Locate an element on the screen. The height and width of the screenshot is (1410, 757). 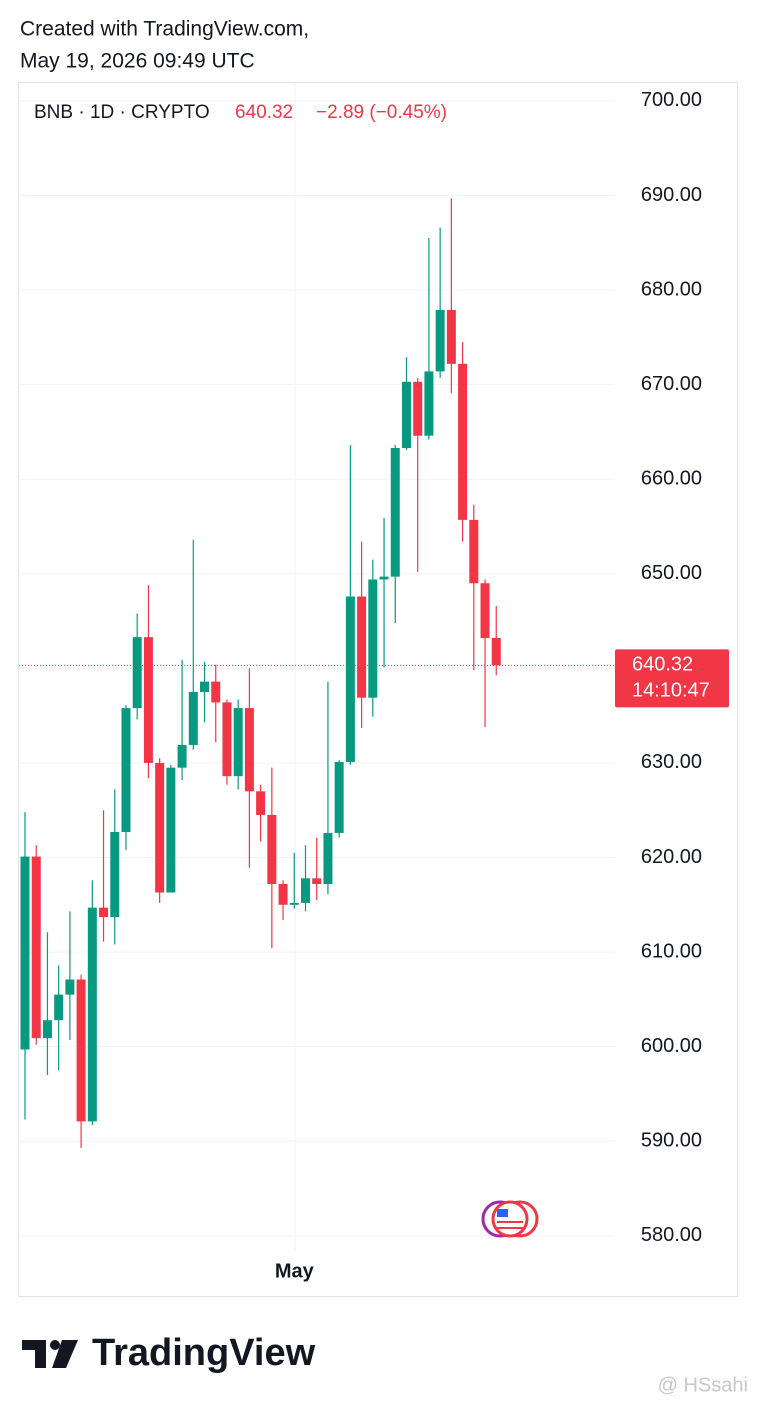
y-tick-label: 620.00 is located at coordinates (671, 857).